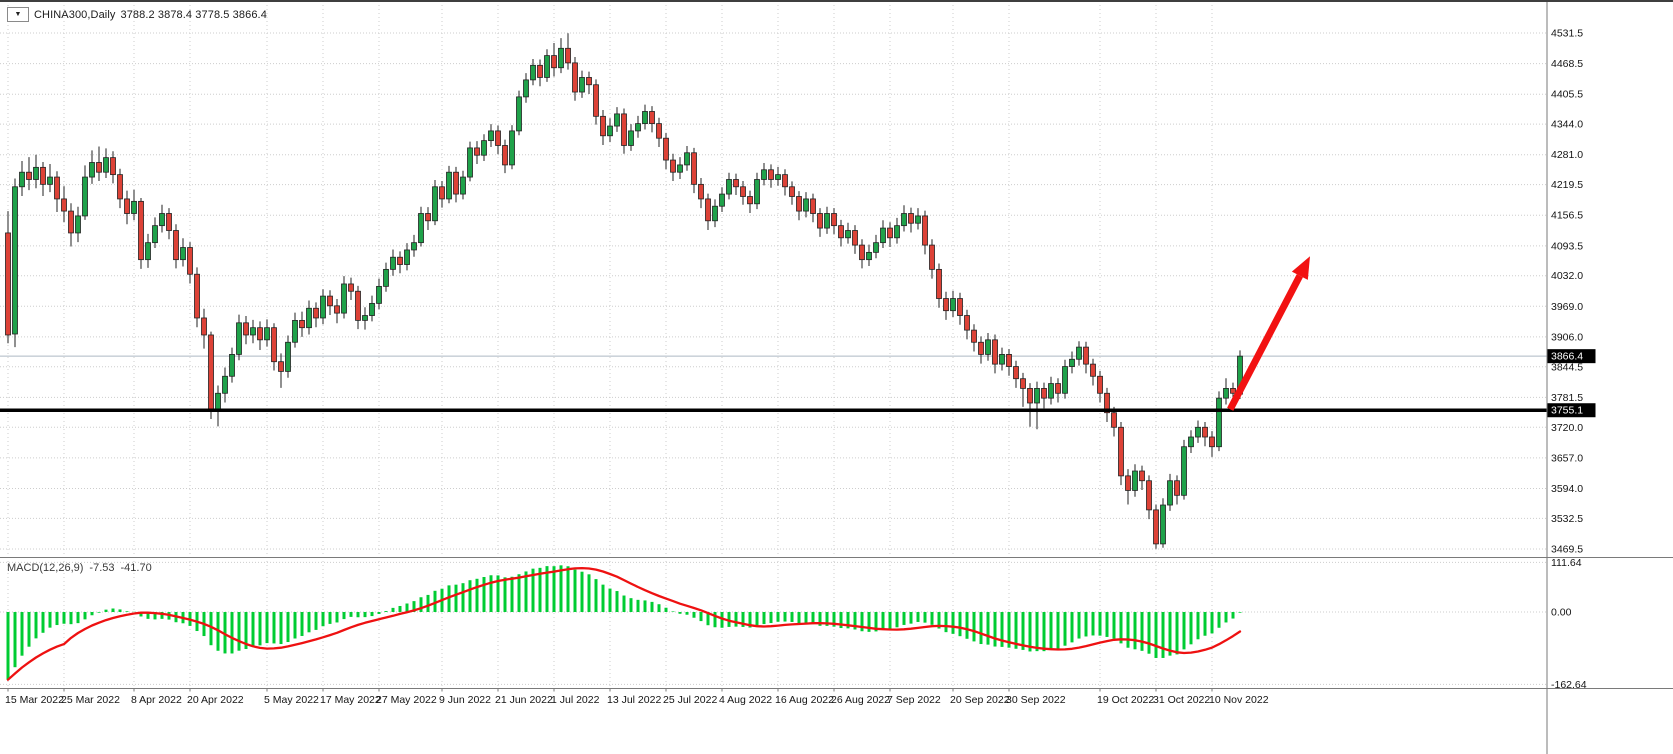  What do you see at coordinates (804, 700) in the screenshot?
I see `svg-text: 16 Aug 2022` at bounding box center [804, 700].